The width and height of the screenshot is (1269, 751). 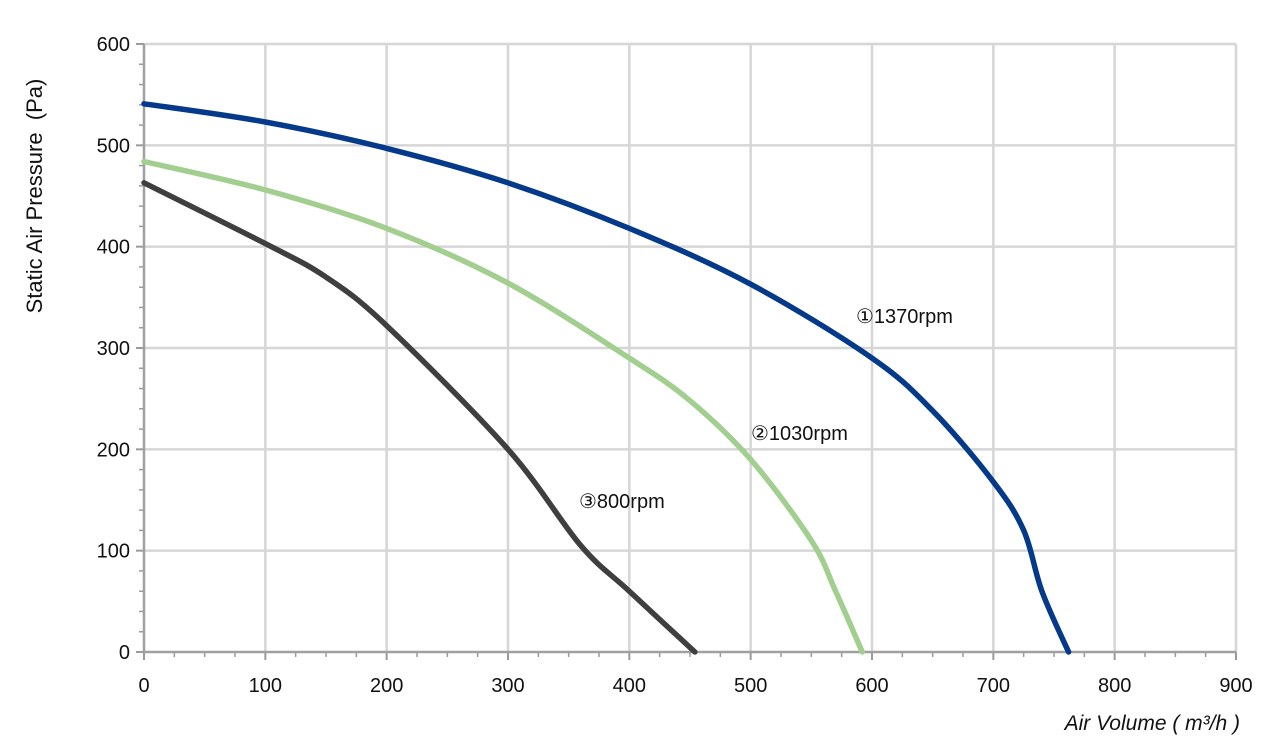 What do you see at coordinates (34, 196) in the screenshot?
I see `y-axis-title: Static Air Pressure (Pa)` at bounding box center [34, 196].